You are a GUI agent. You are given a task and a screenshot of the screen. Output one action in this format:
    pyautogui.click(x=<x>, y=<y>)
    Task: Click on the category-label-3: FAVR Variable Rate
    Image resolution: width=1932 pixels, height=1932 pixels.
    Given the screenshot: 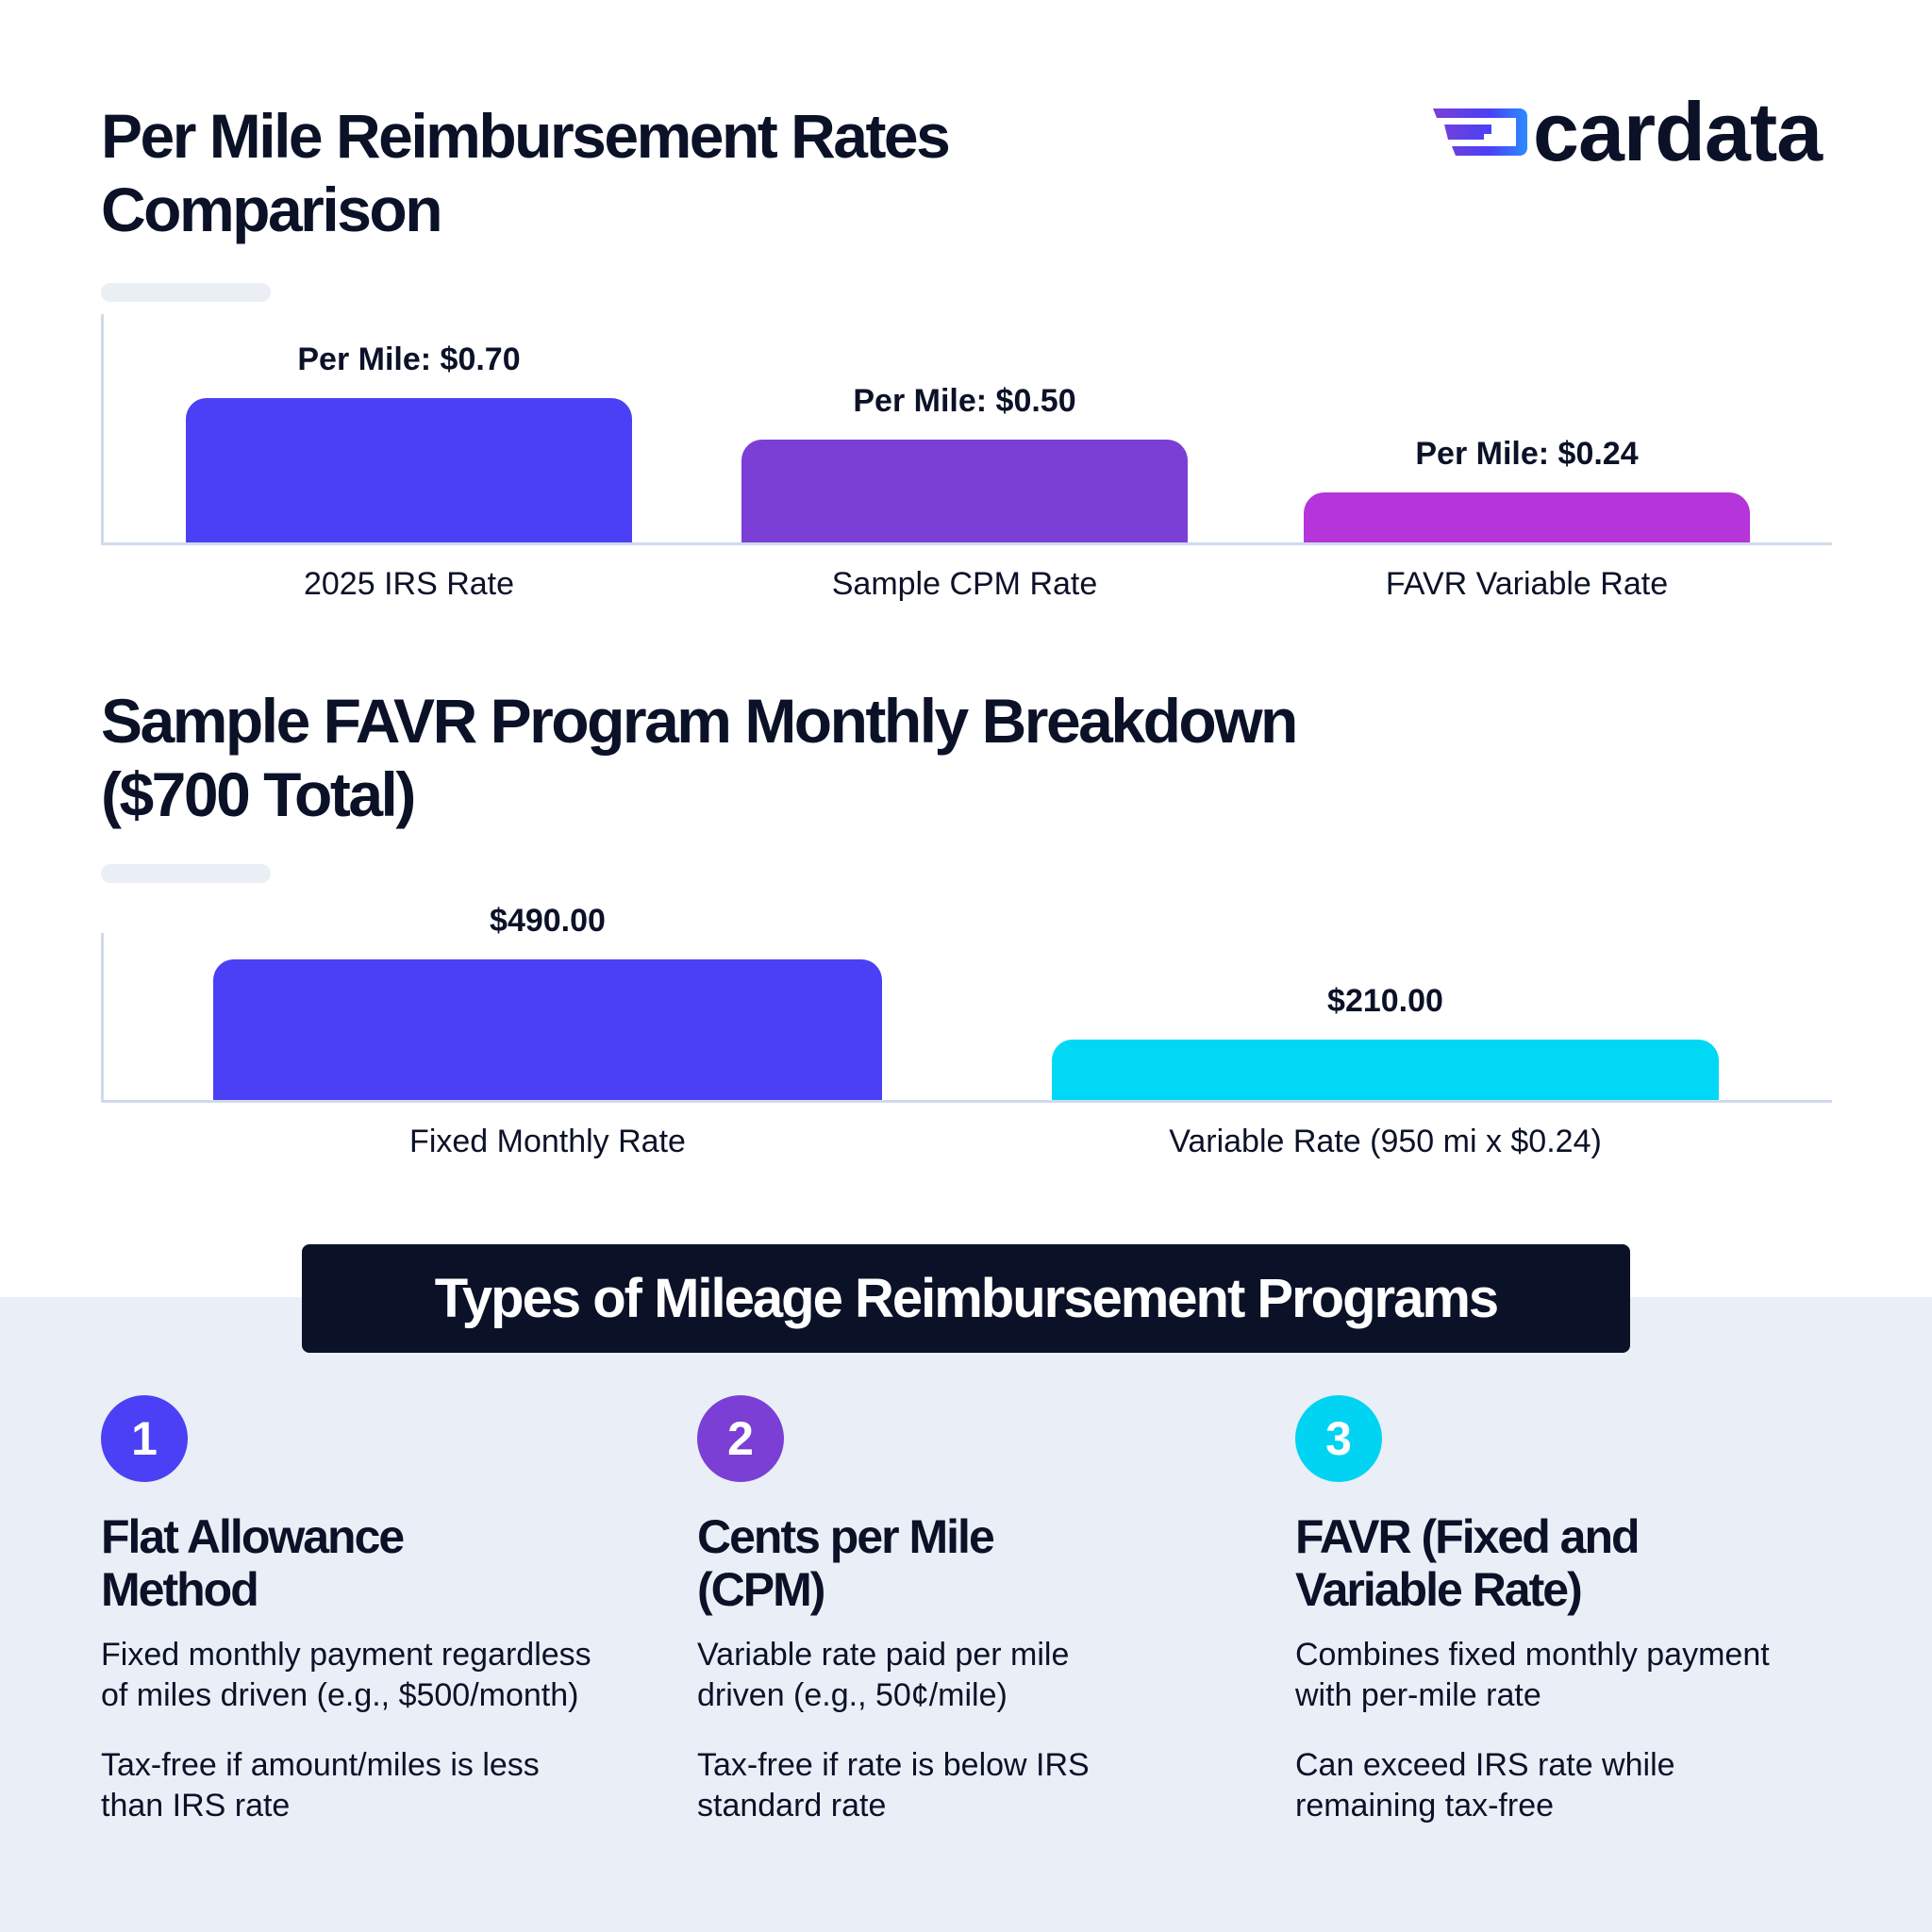 What is the action you would take?
    pyautogui.click(x=1527, y=584)
    